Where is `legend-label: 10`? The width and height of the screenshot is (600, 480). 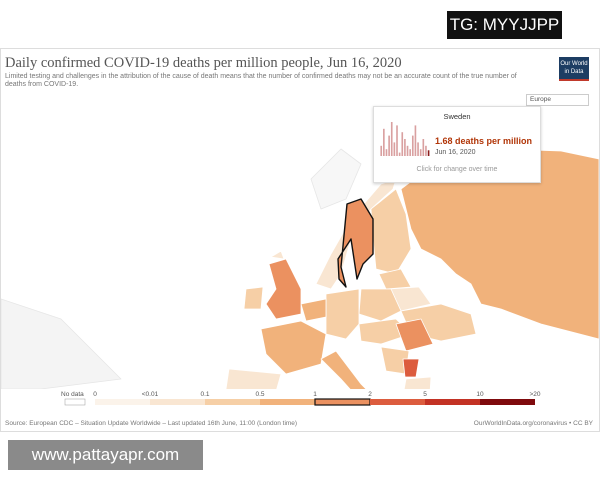 legend-label: 10 is located at coordinates (480, 394).